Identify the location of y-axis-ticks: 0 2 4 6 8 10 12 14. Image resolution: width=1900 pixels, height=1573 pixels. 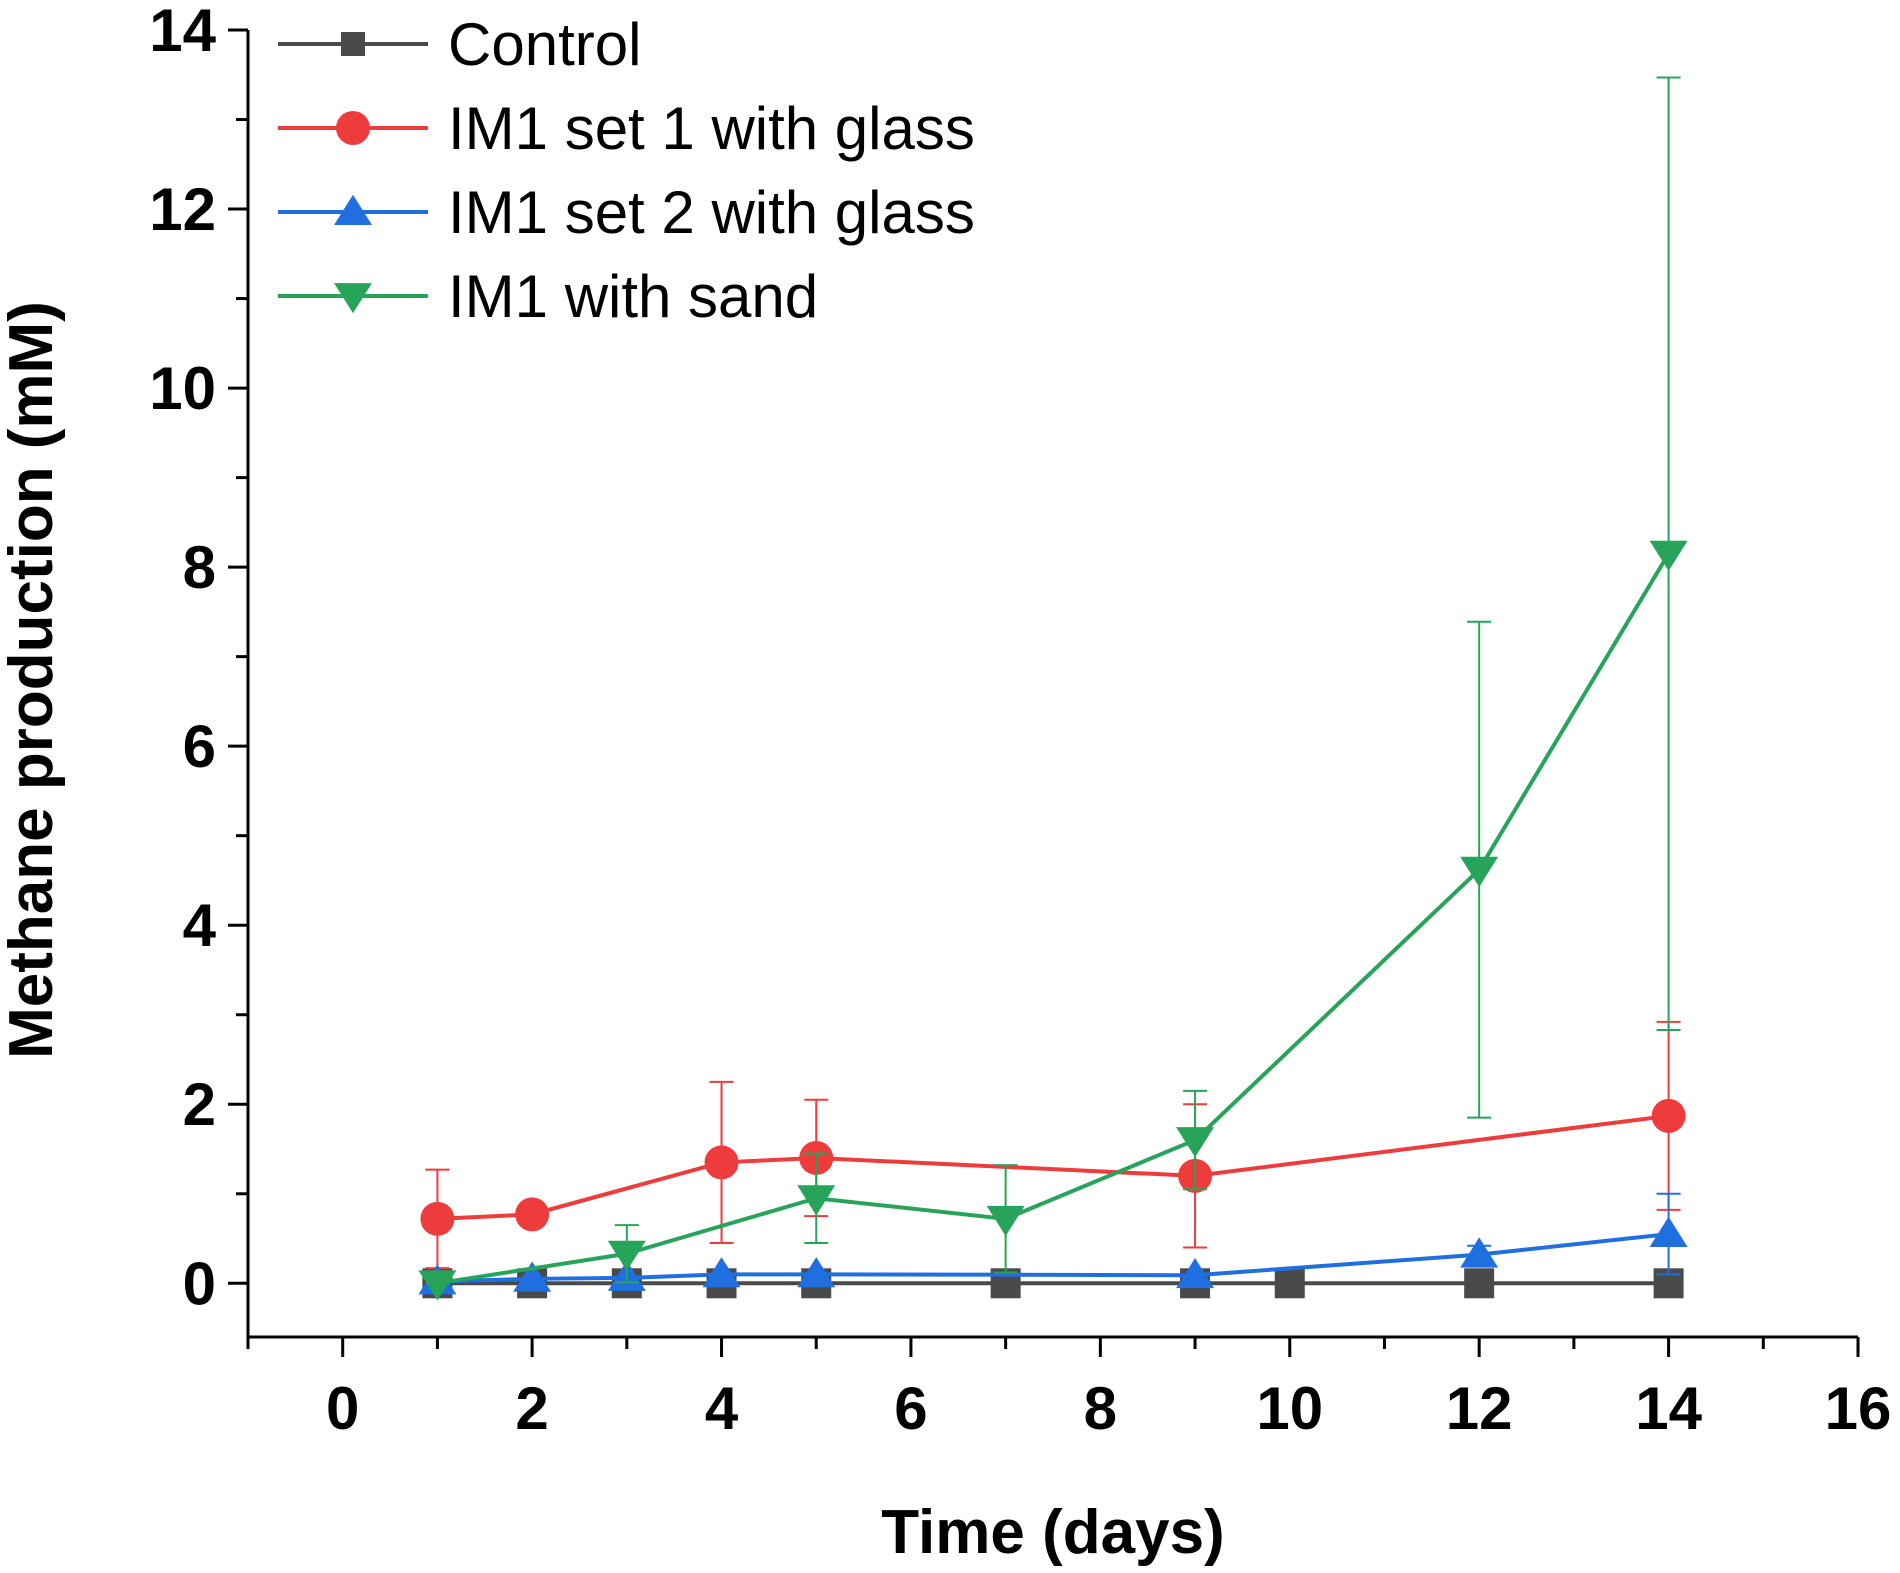
(198, 658).